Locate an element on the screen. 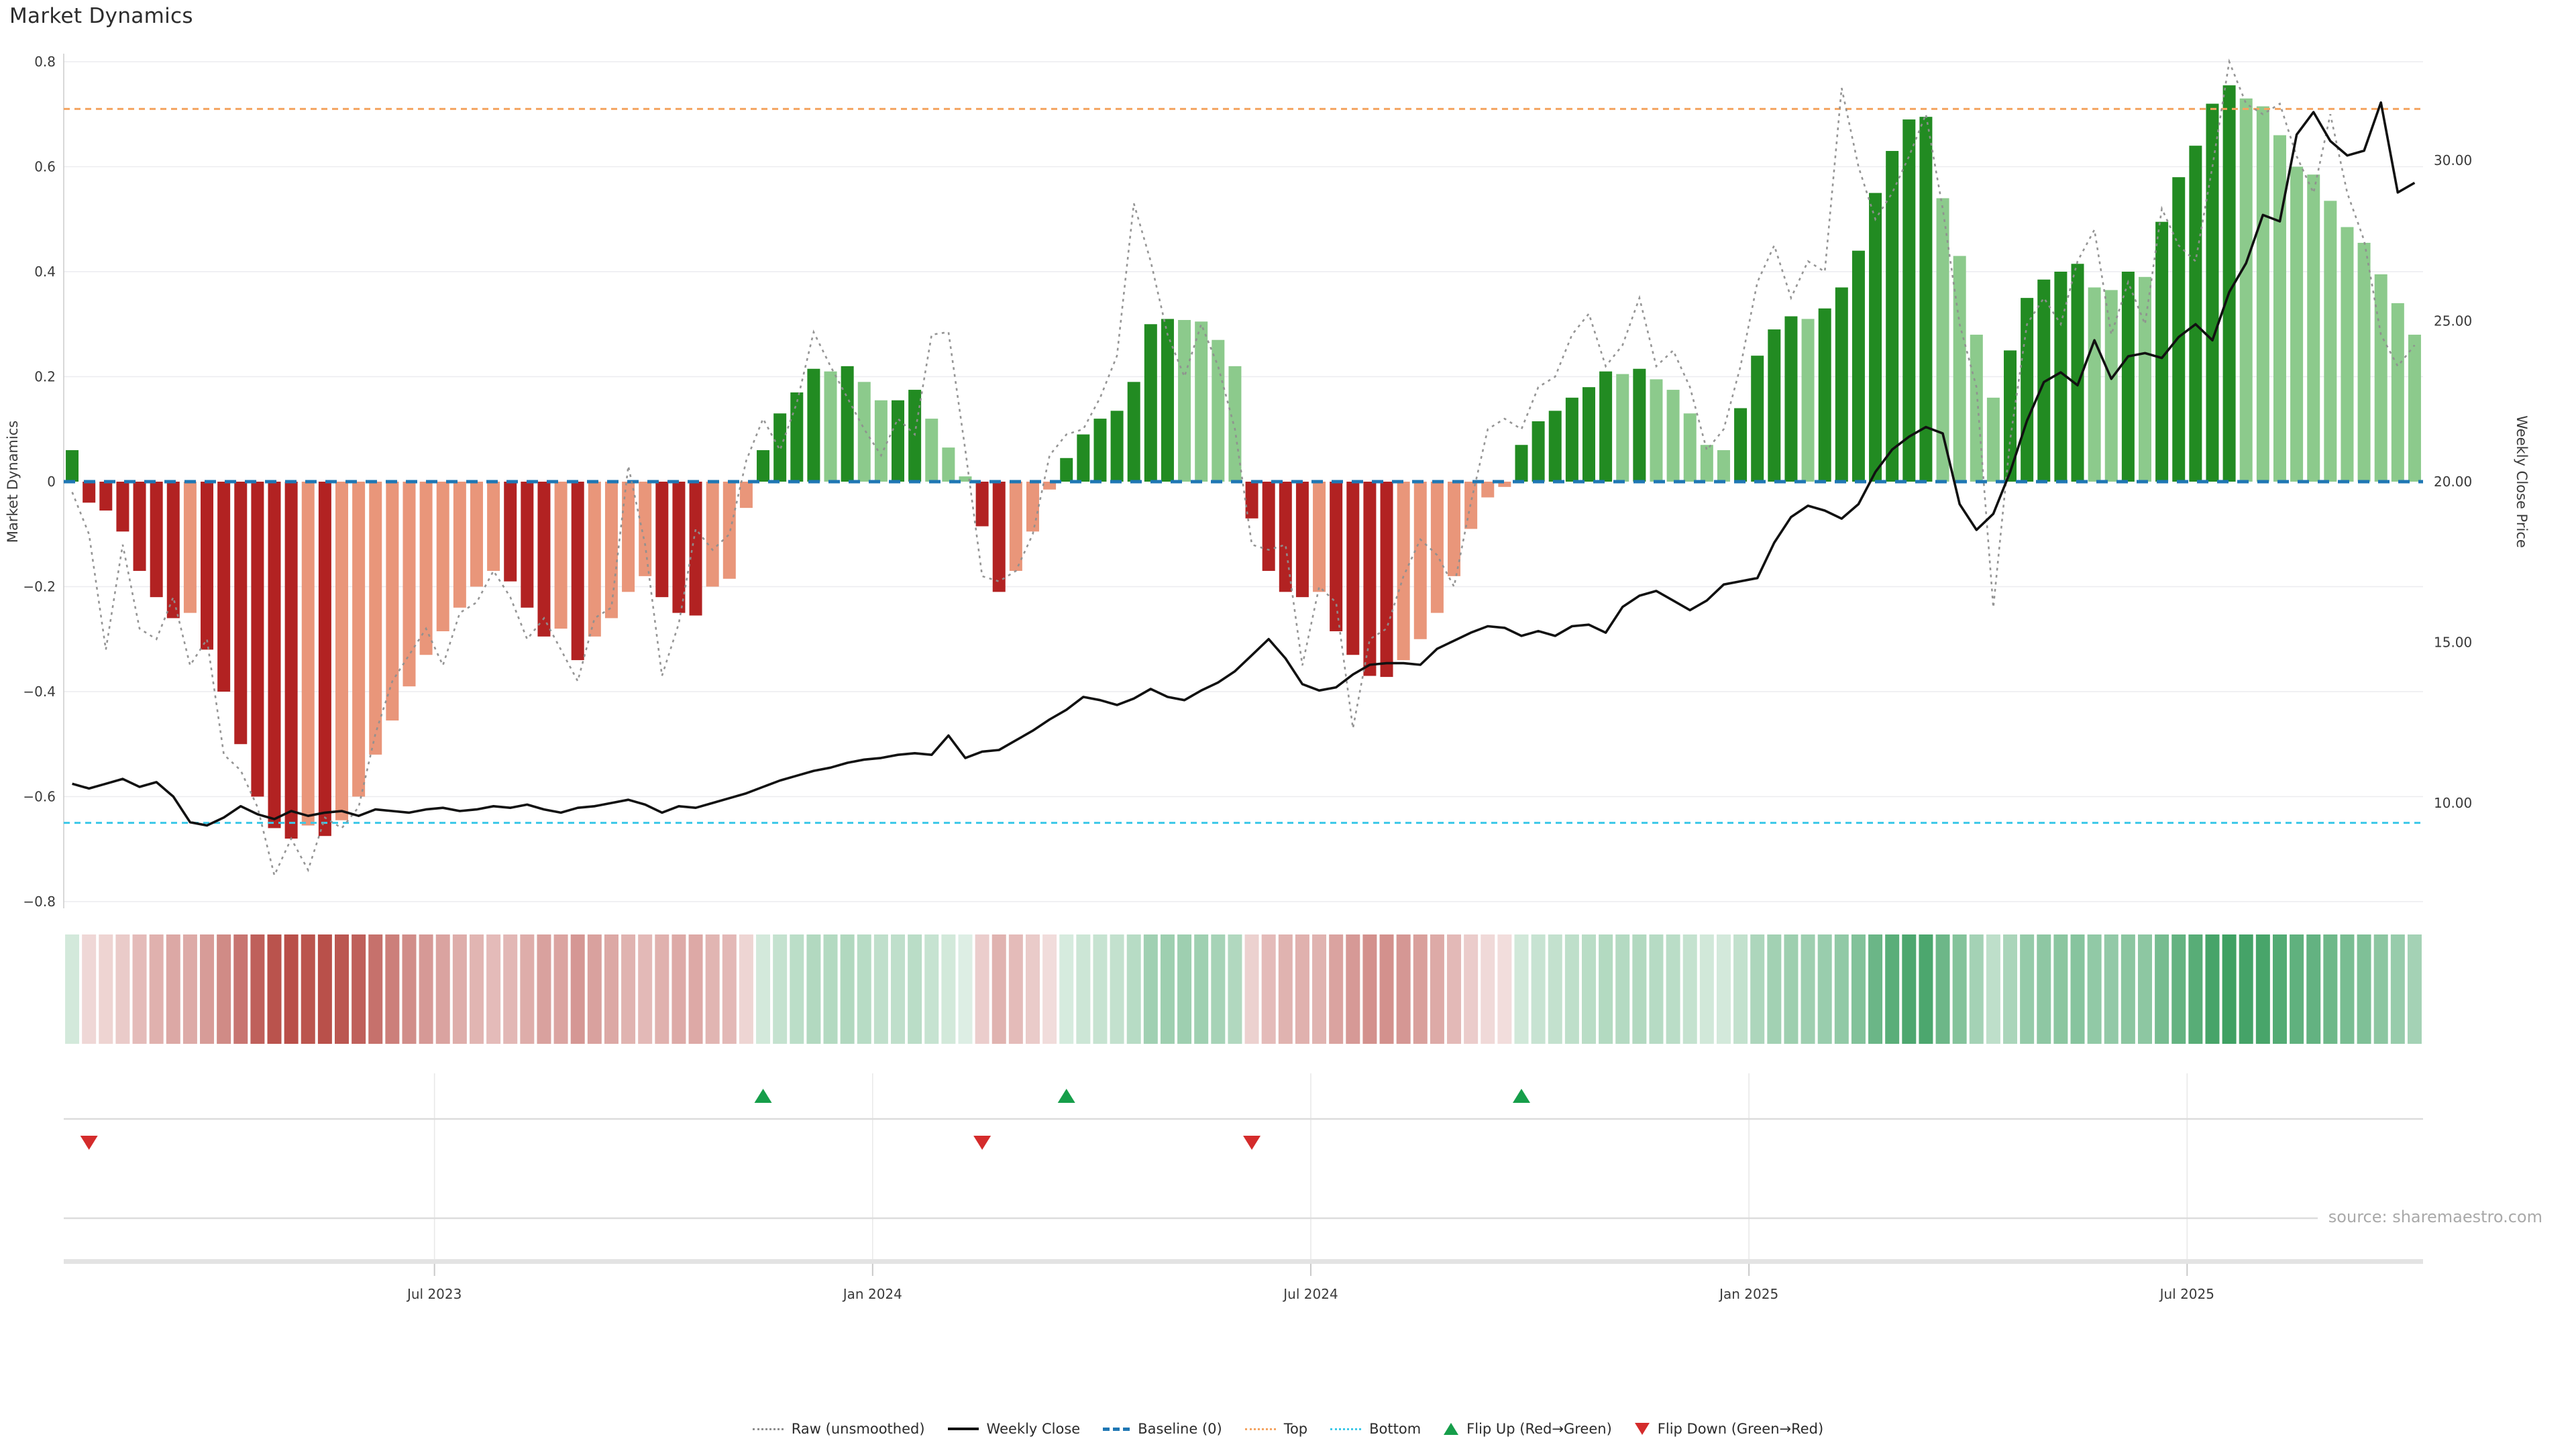 The width and height of the screenshot is (2576, 1449). x-tick-label: Jul 2023 is located at coordinates (434, 1294).